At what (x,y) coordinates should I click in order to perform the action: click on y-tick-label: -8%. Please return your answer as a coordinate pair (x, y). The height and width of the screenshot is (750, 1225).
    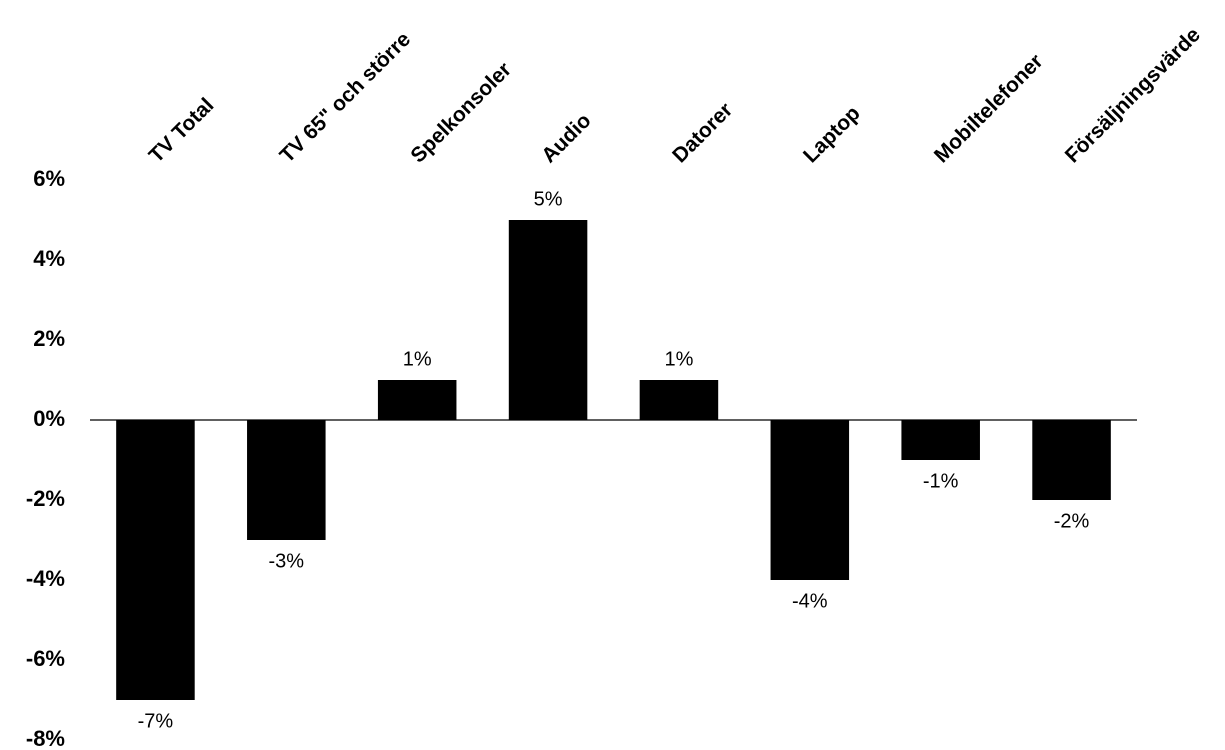
    Looking at the image, I should click on (45, 738).